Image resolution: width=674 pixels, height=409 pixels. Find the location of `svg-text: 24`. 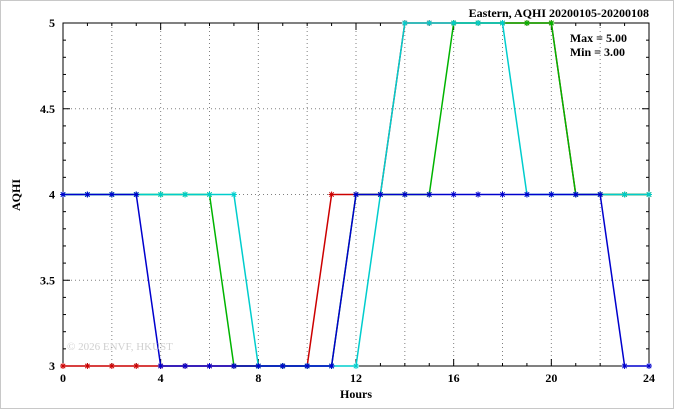

svg-text: 24 is located at coordinates (649, 378).